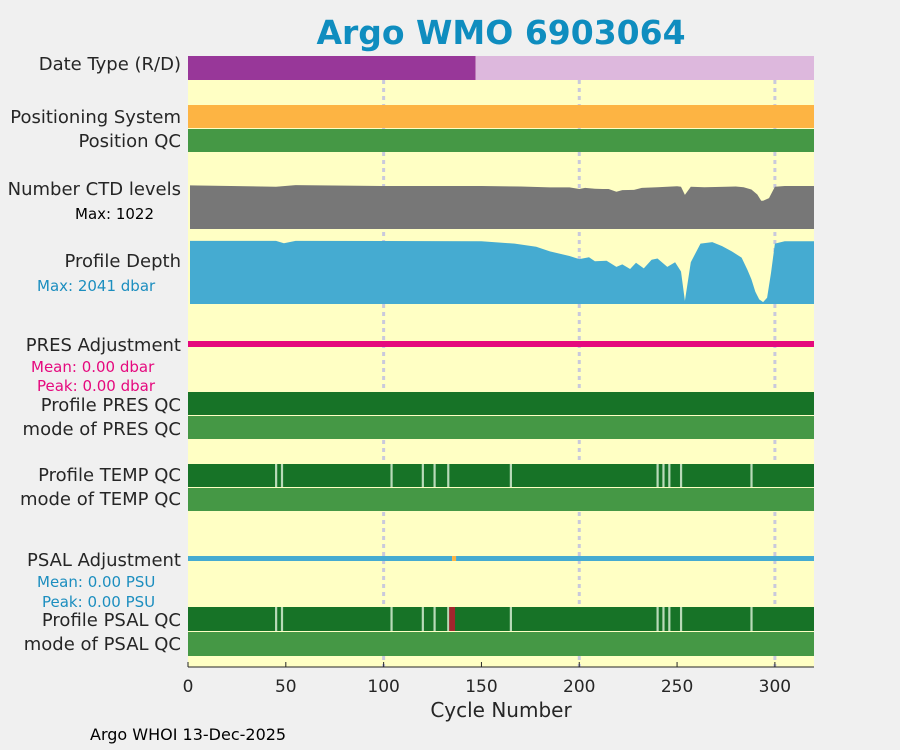 Image resolution: width=900 pixels, height=750 pixels. I want to click on position-qc-bar, so click(501, 140).